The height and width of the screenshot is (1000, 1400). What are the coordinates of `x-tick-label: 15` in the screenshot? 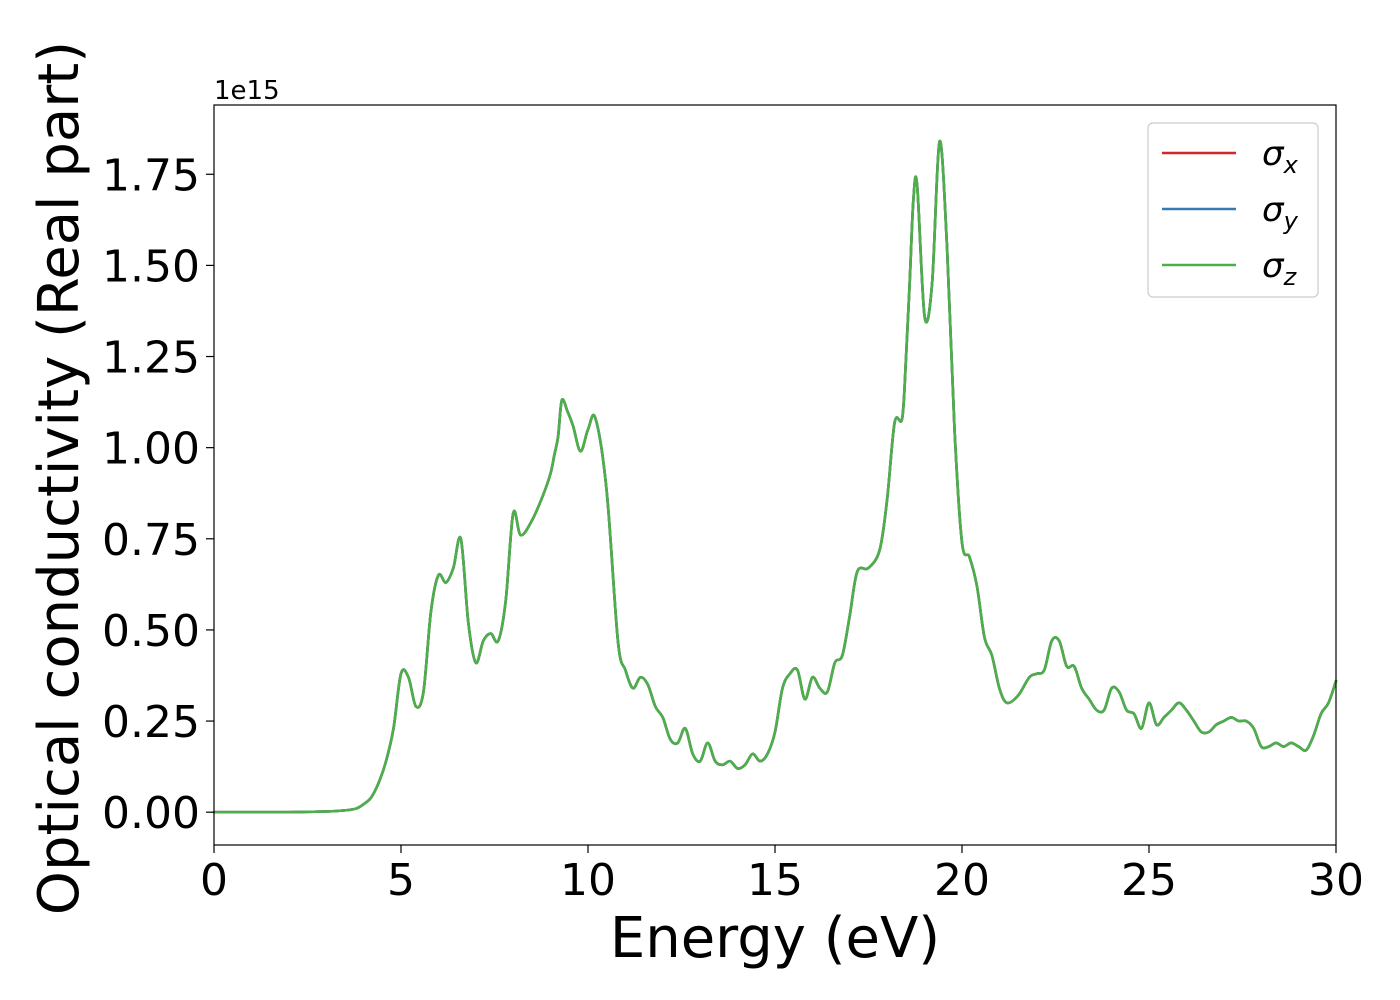 It's located at (775, 880).